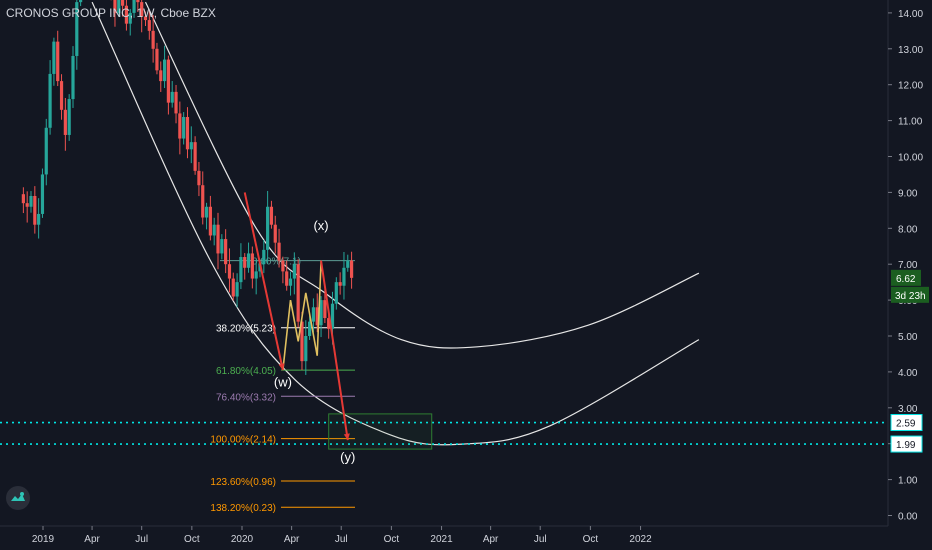  I want to click on y-tick-label: 12.00, so click(910, 86).